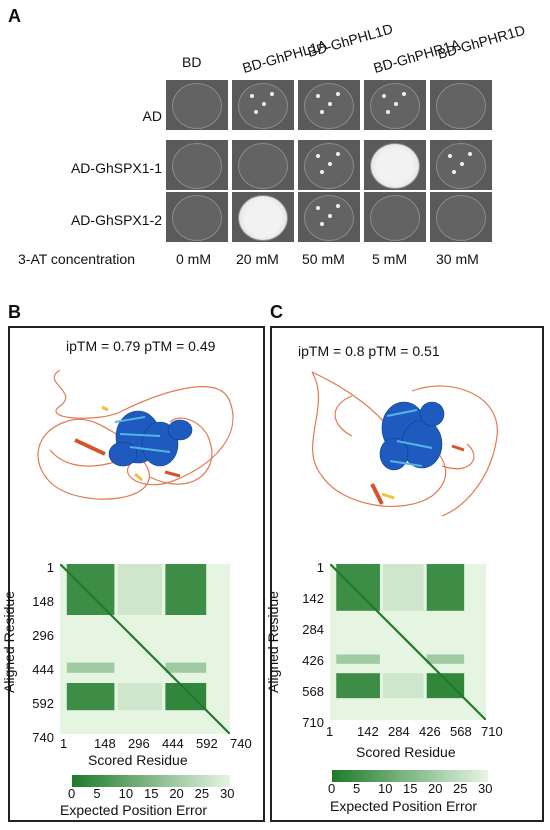 This screenshot has height=830, width=550. What do you see at coordinates (313, 722) in the screenshot?
I see `panel-c-y-tick: 710` at bounding box center [313, 722].